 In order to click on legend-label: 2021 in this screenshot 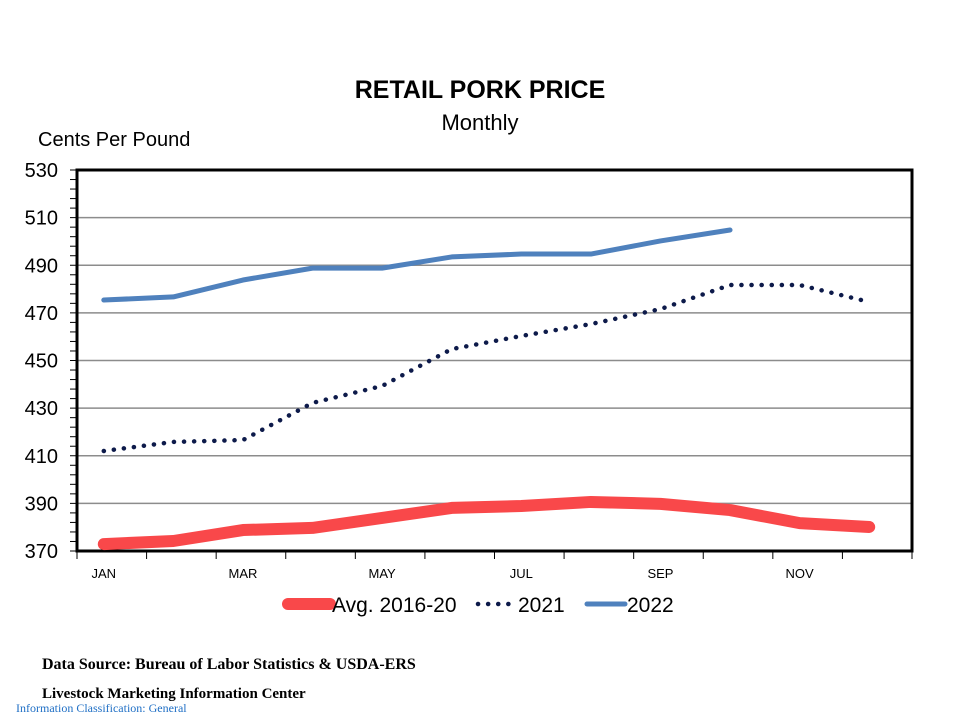, I will do `click(541, 605)`.